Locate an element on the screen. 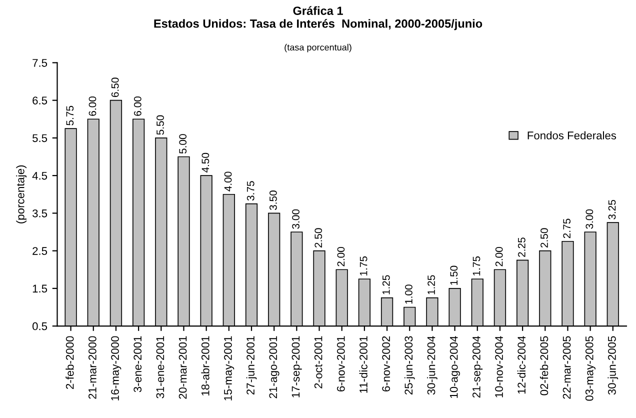  x-tick-label: 15-may-2001 is located at coordinates (229, 368).